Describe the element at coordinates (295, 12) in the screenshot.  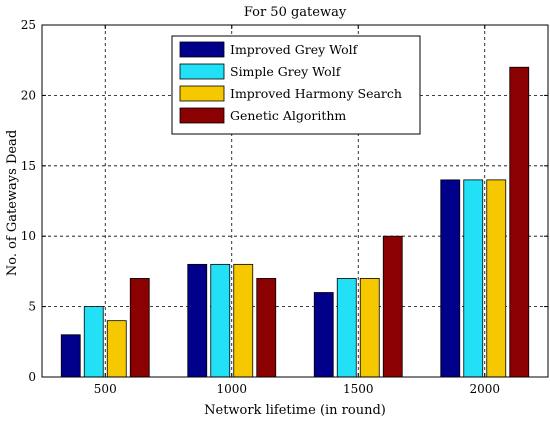
I see `chart-title: For 50 gateway` at that location.